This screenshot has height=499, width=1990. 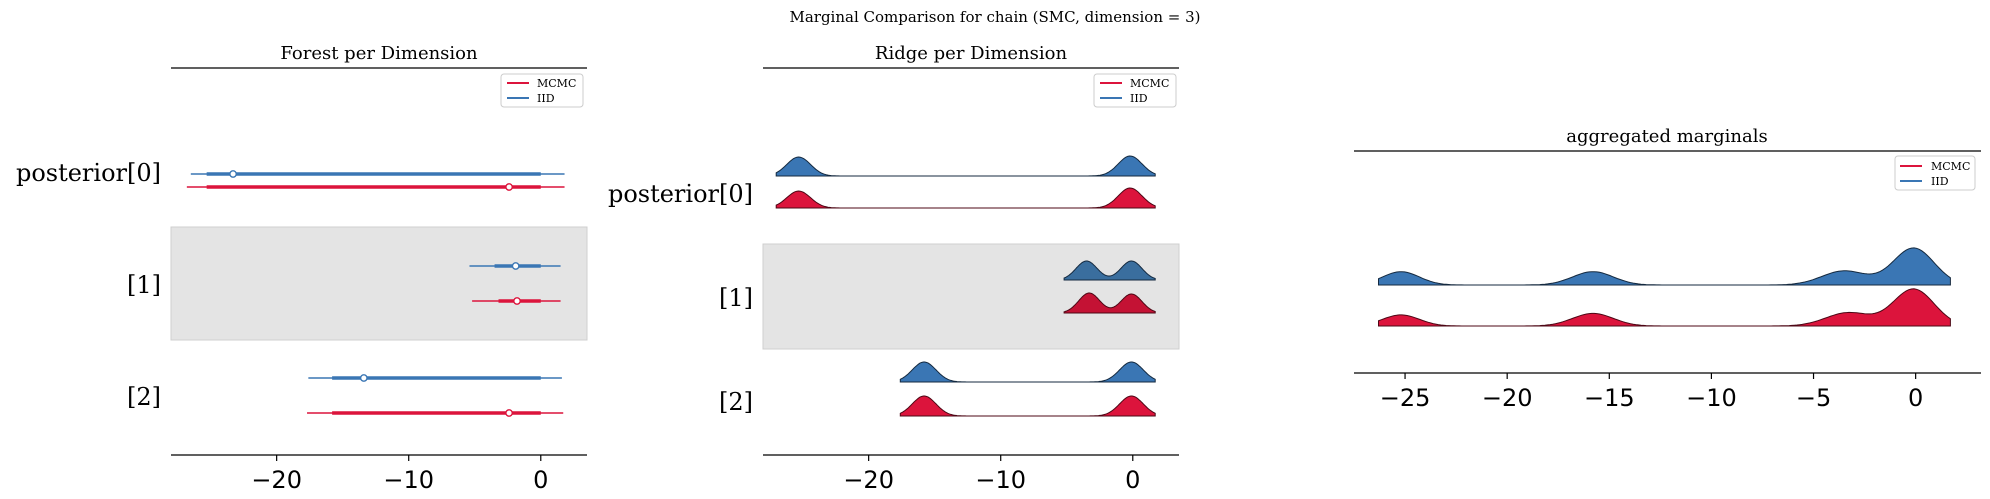 I want to click on aggregated-x-ticks: −25 −20 −15 −10 −5 0, so click(x=1651, y=392).